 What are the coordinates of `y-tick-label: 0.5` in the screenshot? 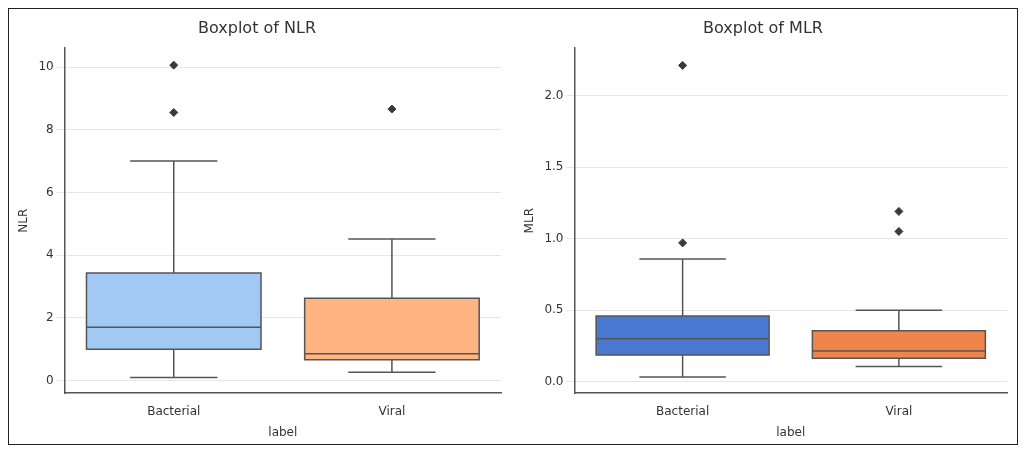 It's located at (554, 309).